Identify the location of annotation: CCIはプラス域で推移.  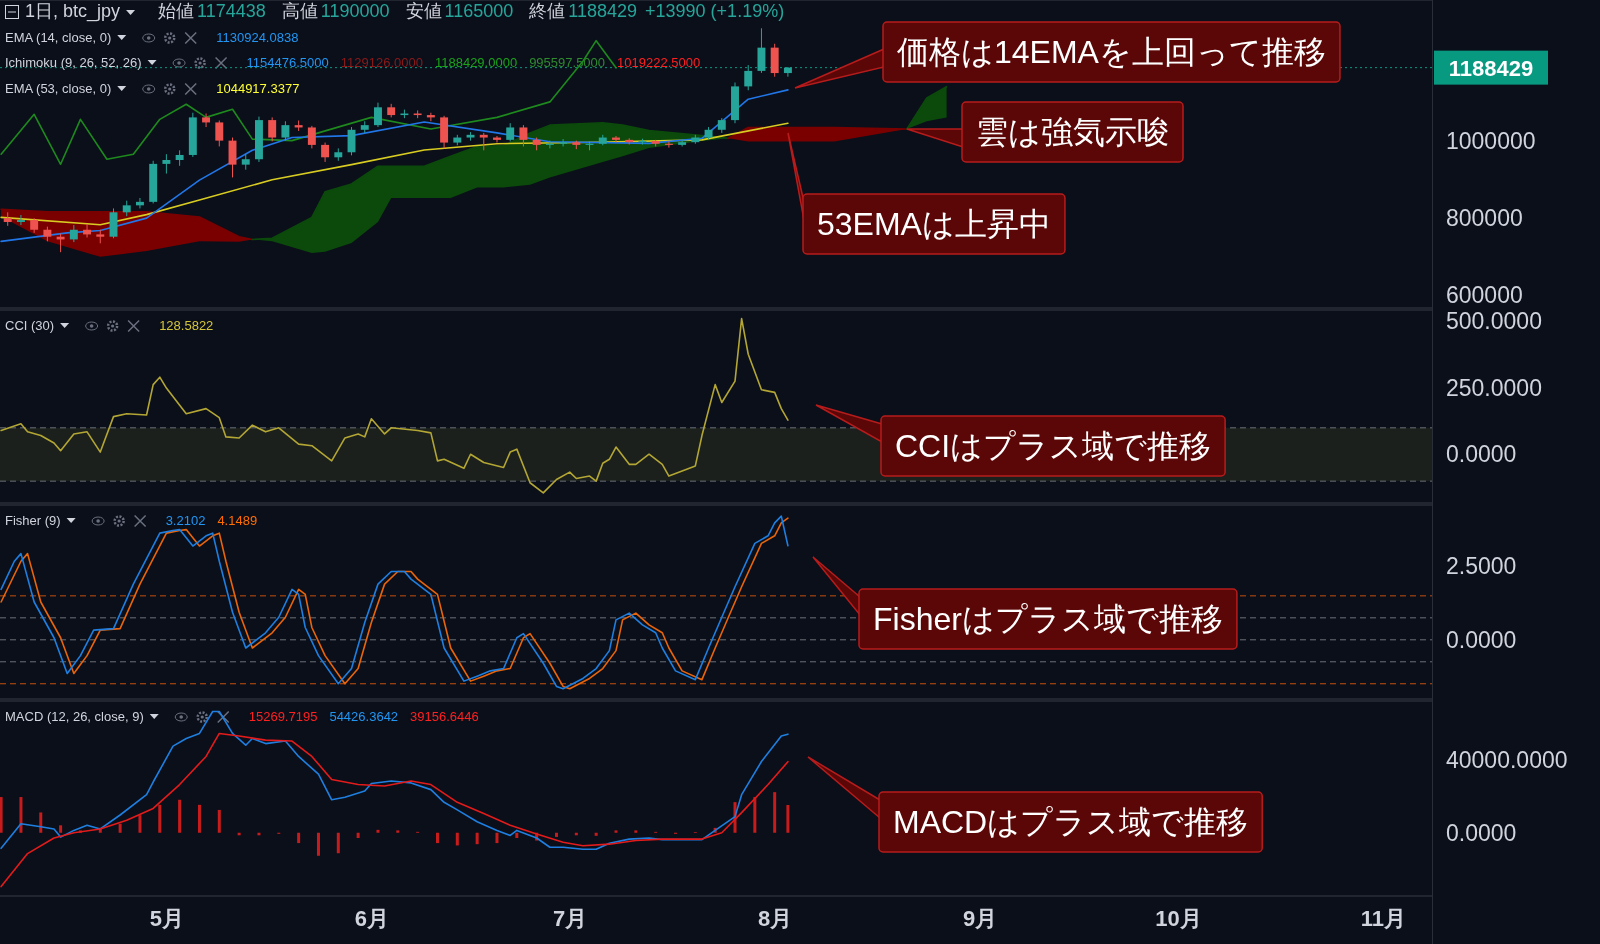
(1053, 446).